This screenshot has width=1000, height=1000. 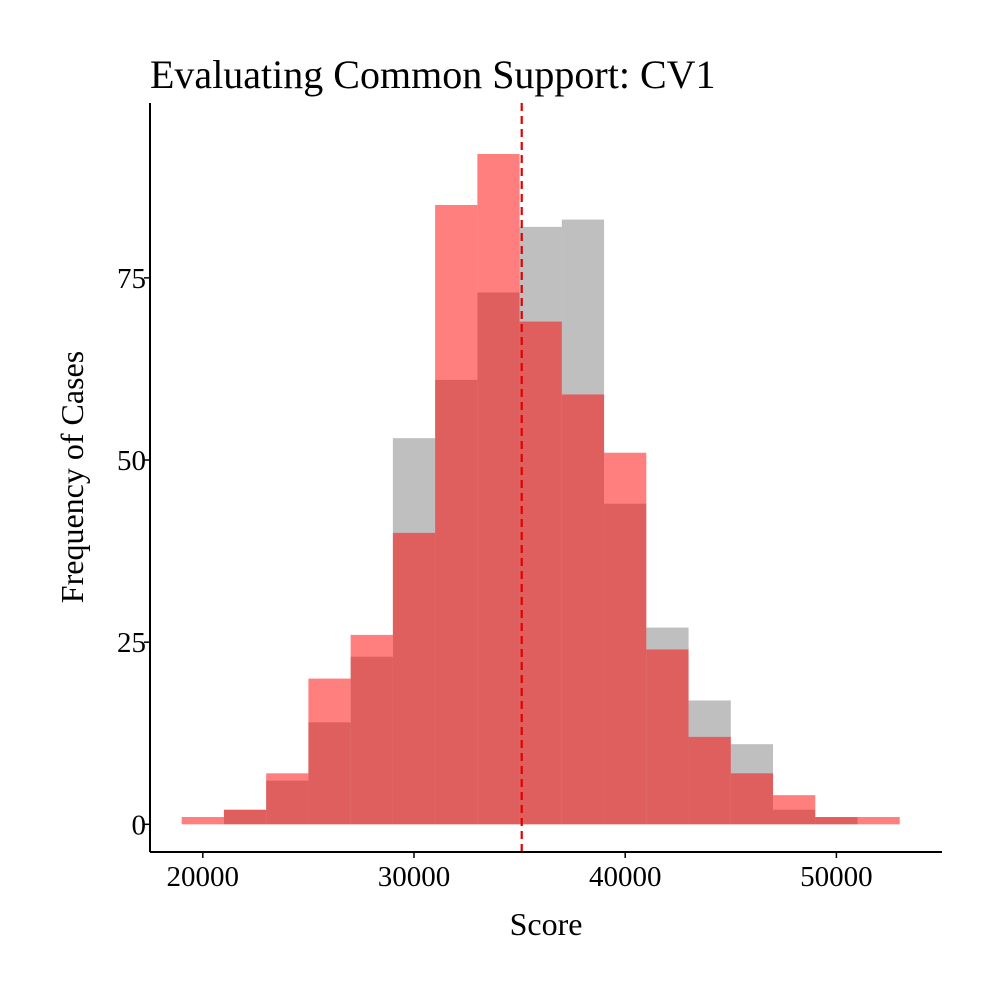 What do you see at coordinates (131, 461) in the screenshot?
I see `y-tick-label: 50` at bounding box center [131, 461].